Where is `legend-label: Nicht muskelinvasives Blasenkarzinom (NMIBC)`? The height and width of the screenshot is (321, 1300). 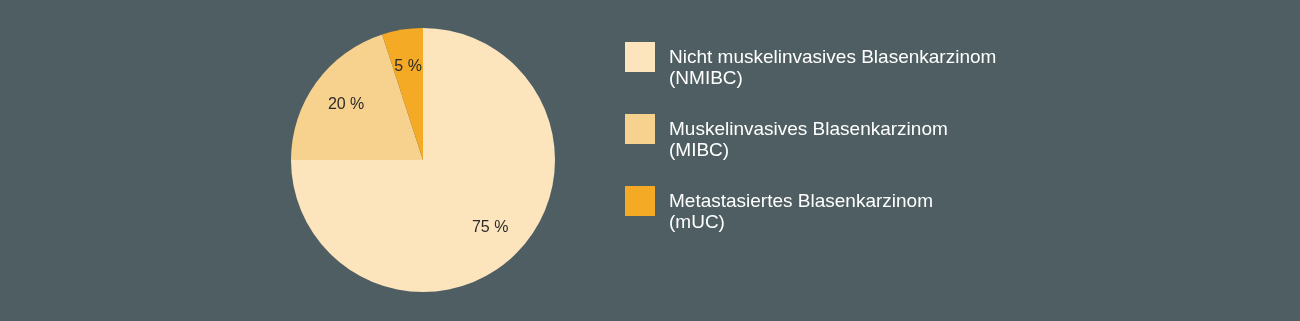
legend-label: Nicht muskelinvasives Blasenkarzinom (NMIBC) is located at coordinates (833, 67).